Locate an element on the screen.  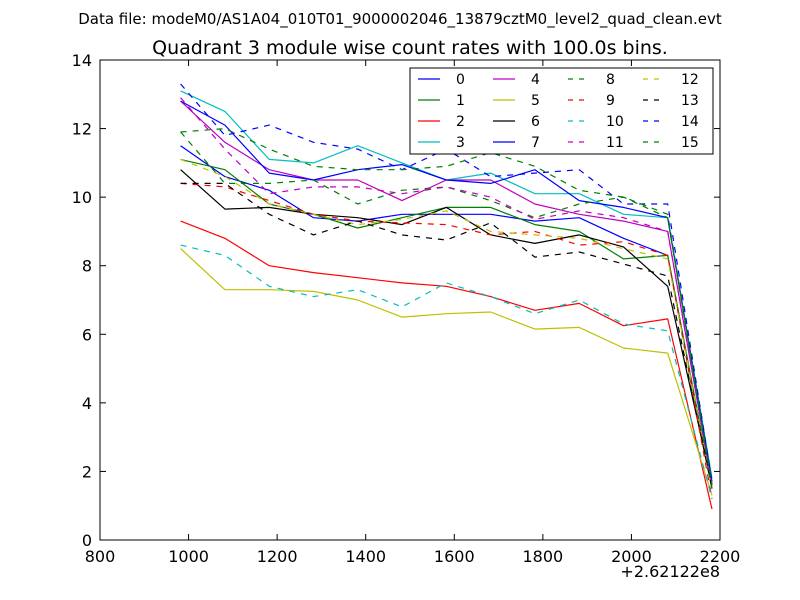
legend-label-6: 6 is located at coordinates (535, 122).